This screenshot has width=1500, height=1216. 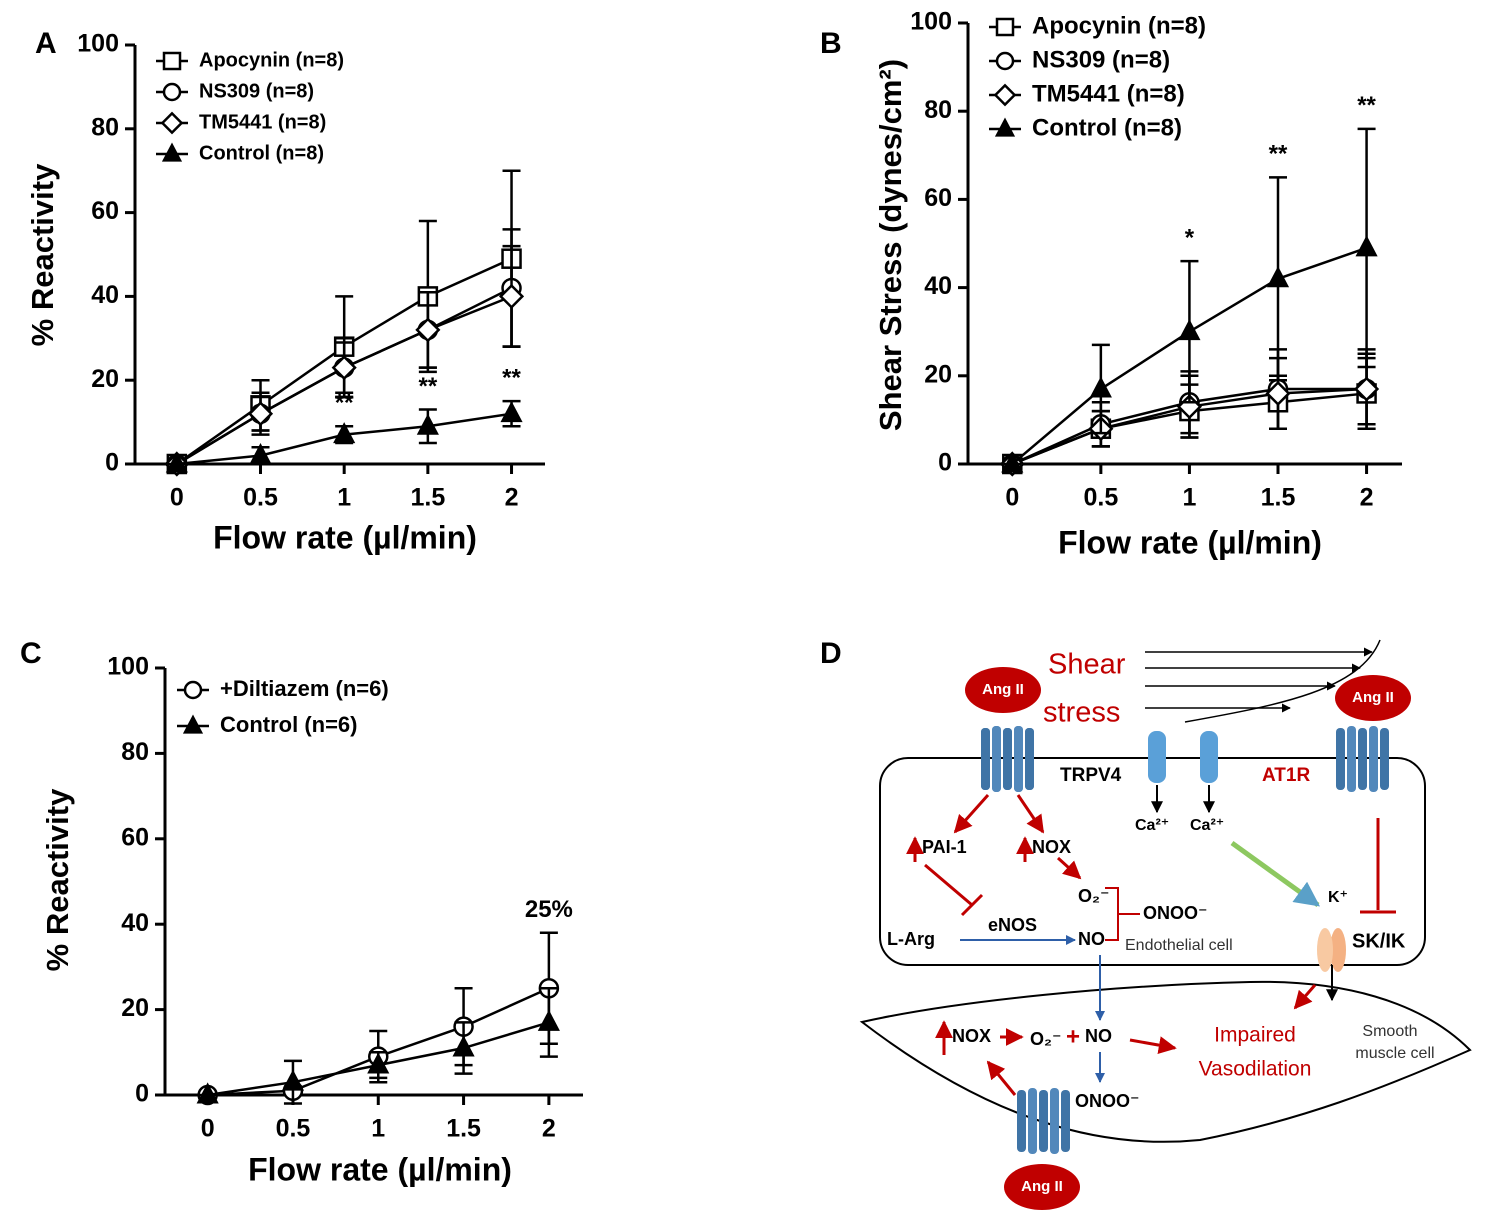 I want to click on panel-label: A, so click(x=46, y=43).